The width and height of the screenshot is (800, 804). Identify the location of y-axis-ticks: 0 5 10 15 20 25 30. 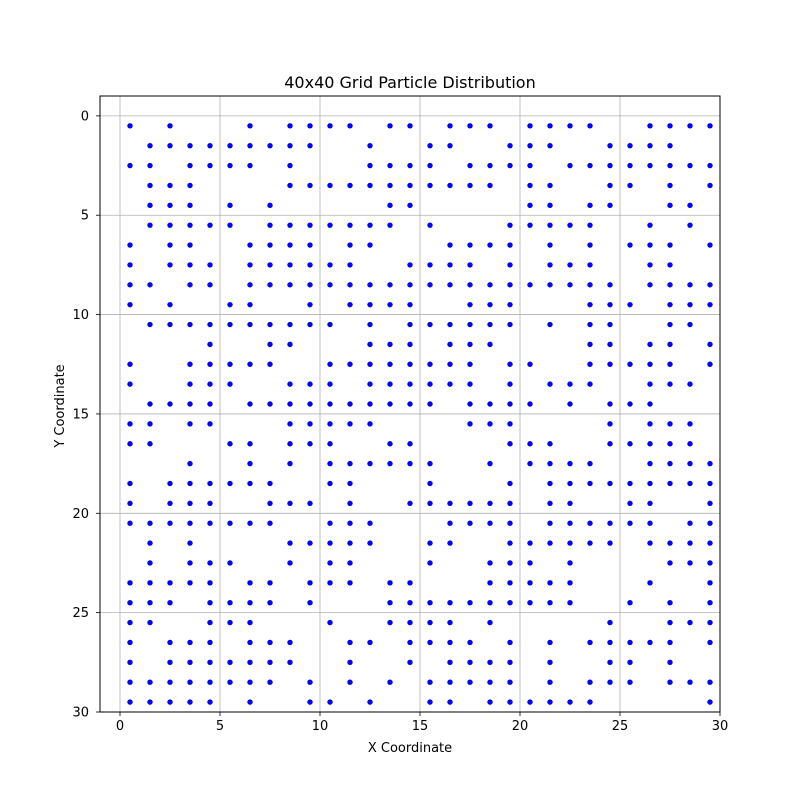
(86, 415).